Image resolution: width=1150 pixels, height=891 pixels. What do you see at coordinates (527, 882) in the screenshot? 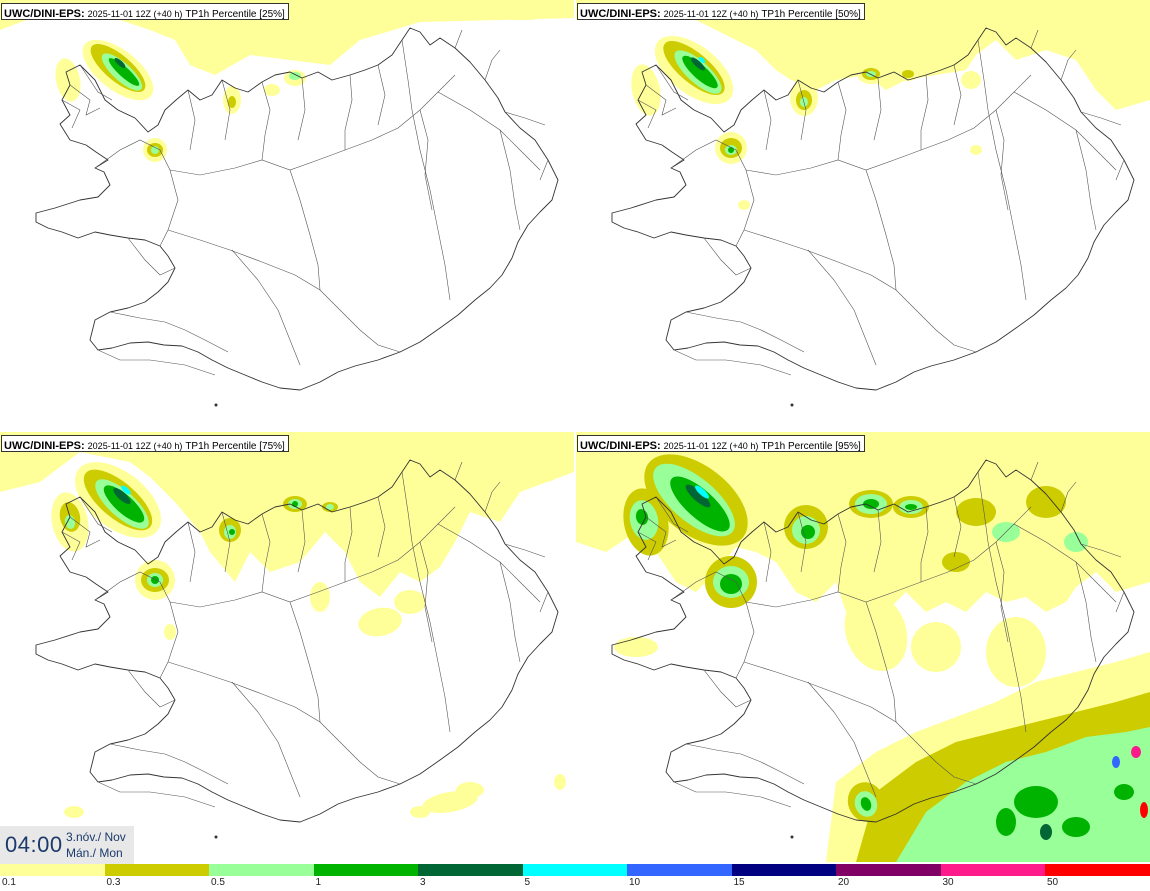
I see `legend-tick-label: 5` at bounding box center [527, 882].